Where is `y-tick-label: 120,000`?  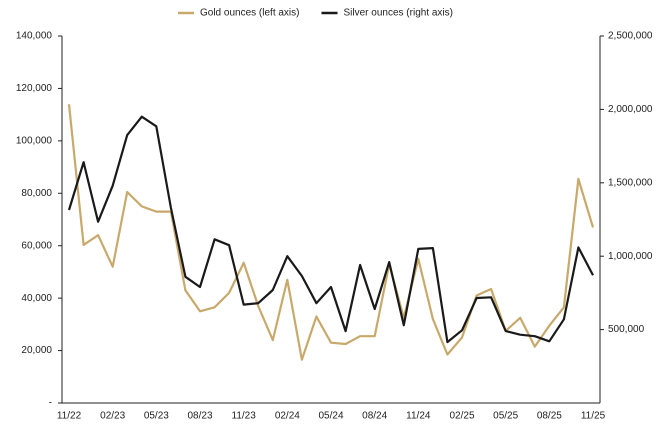
y-tick-label: 120,000 is located at coordinates (34, 88).